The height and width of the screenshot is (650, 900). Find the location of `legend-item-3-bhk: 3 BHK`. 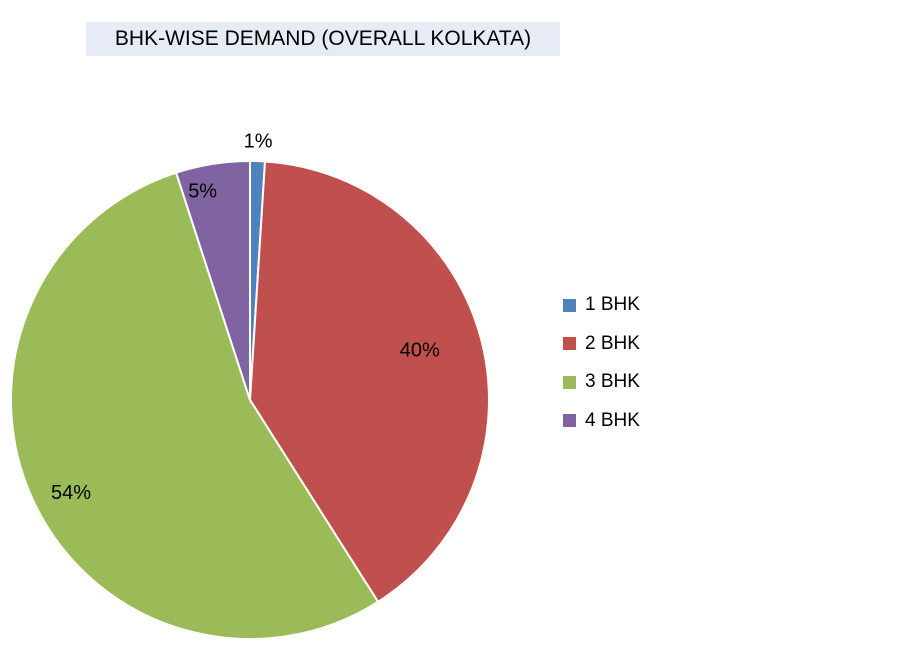

legend-item-3-bhk: 3 BHK is located at coordinates (601, 382).